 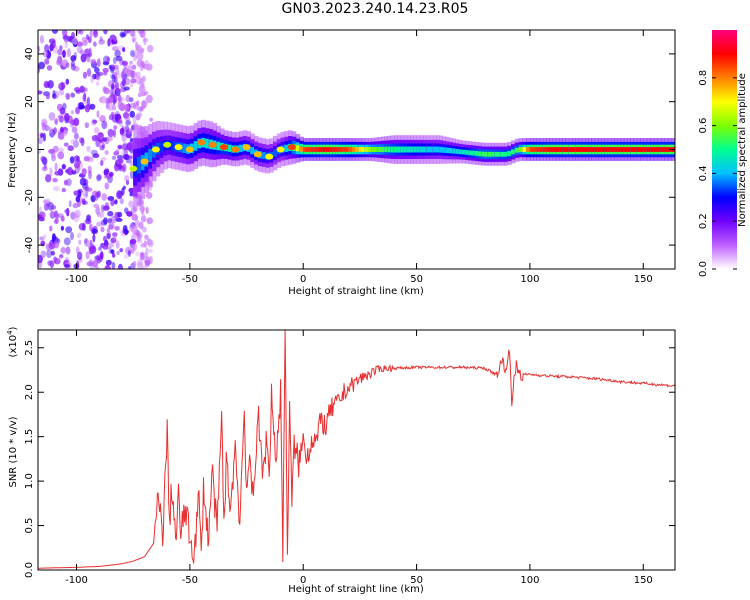 I want to click on chart-title: GN03.2023.240.14.23.R05, so click(x=375, y=9).